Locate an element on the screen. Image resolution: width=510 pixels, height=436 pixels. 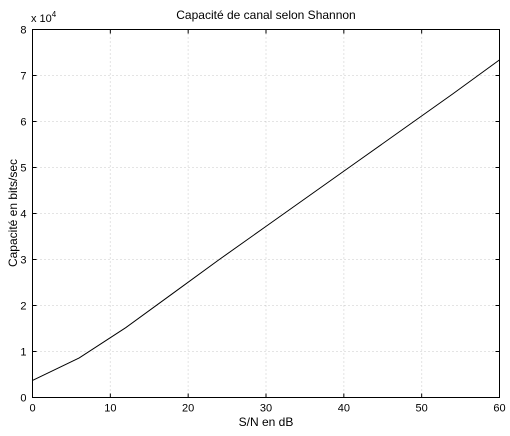
y-tick-label: 7 is located at coordinates (23, 77).